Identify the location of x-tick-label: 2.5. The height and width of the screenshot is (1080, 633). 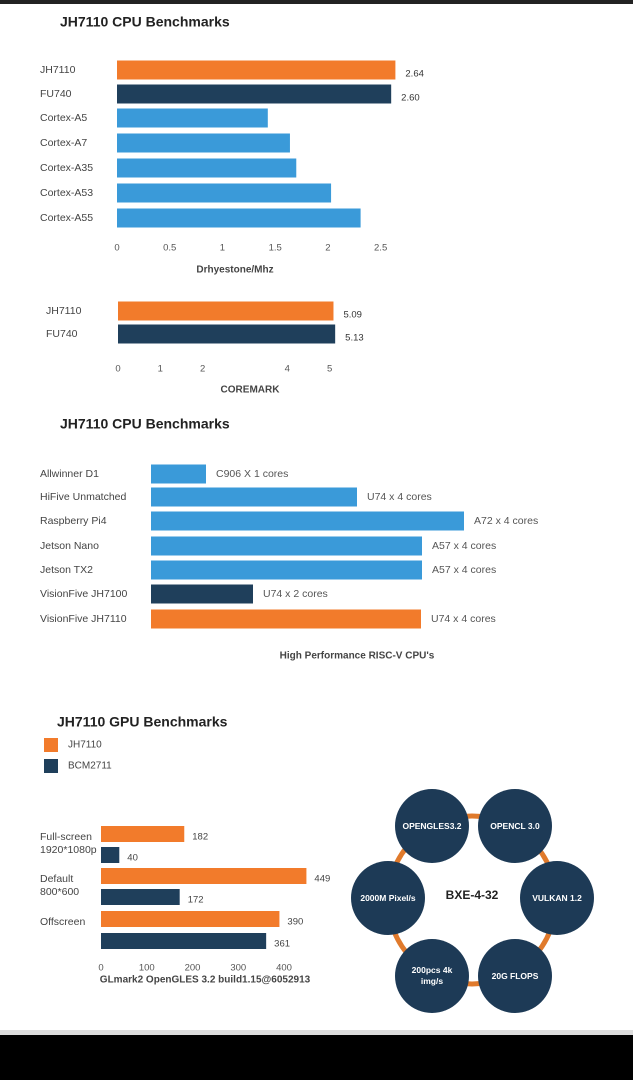
(380, 248).